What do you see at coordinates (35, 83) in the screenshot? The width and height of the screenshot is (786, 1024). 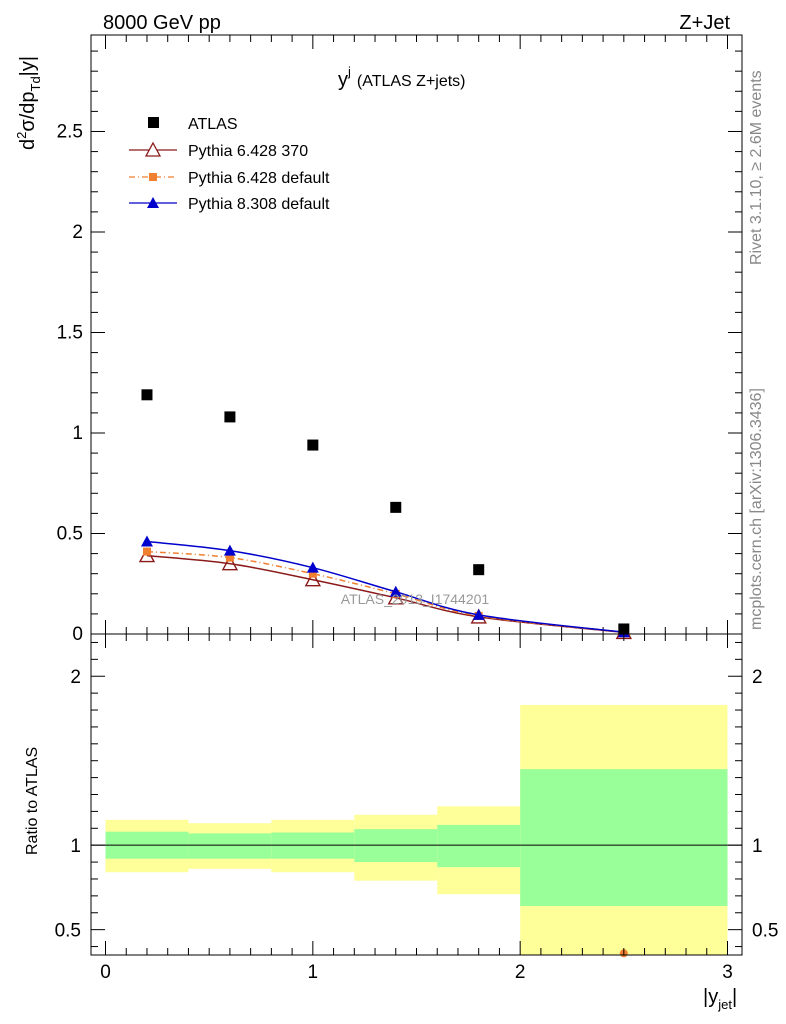 I see `y-label-sub: Td` at bounding box center [35, 83].